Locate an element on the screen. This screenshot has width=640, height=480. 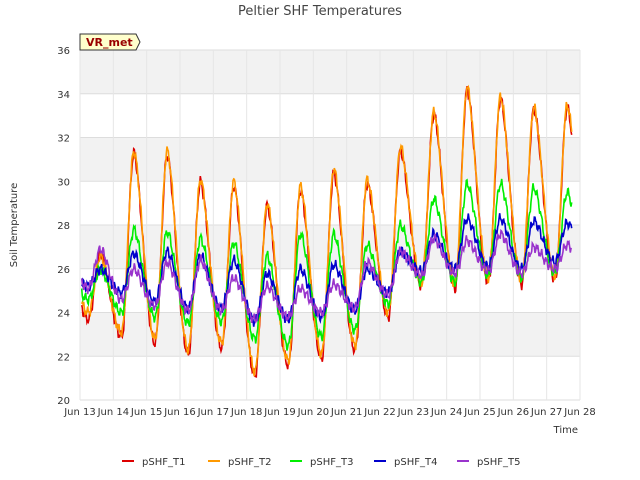
y-tick-label: 30 is located at coordinates (63, 182).